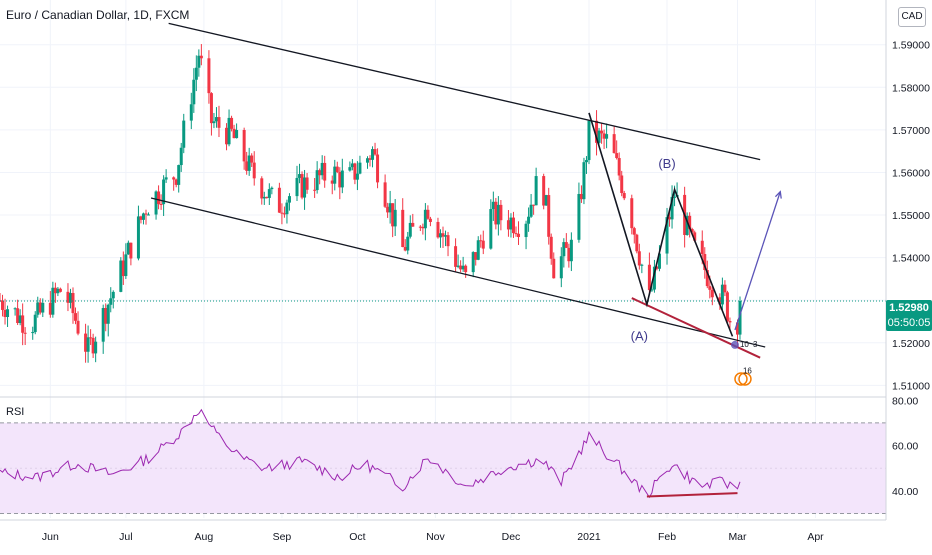  I want to click on currency-badge: CAD, so click(912, 17).